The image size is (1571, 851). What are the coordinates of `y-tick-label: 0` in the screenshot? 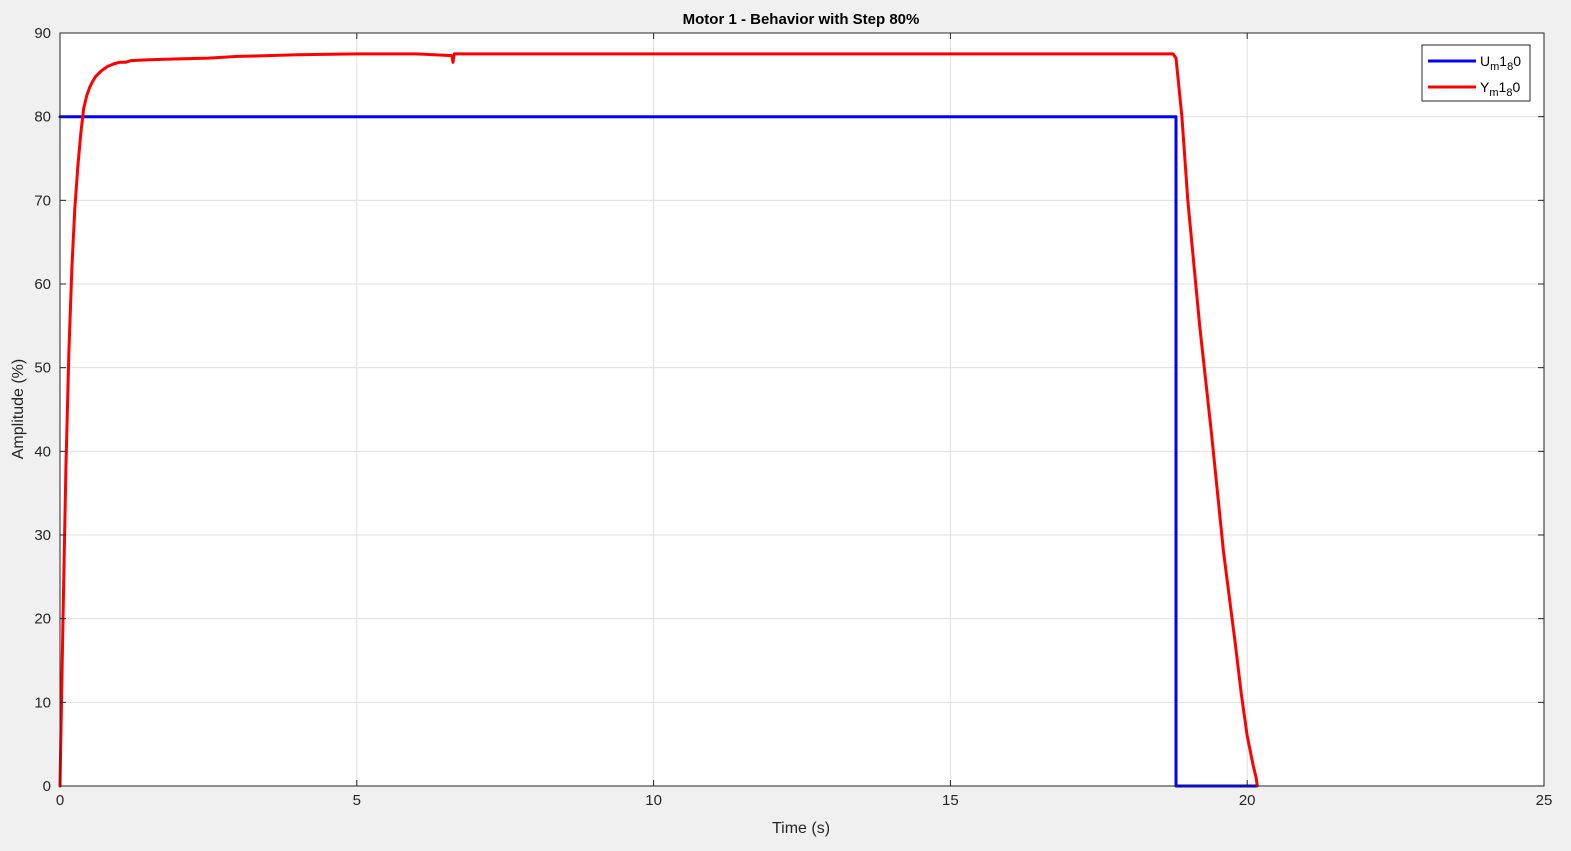 It's located at (47, 786).